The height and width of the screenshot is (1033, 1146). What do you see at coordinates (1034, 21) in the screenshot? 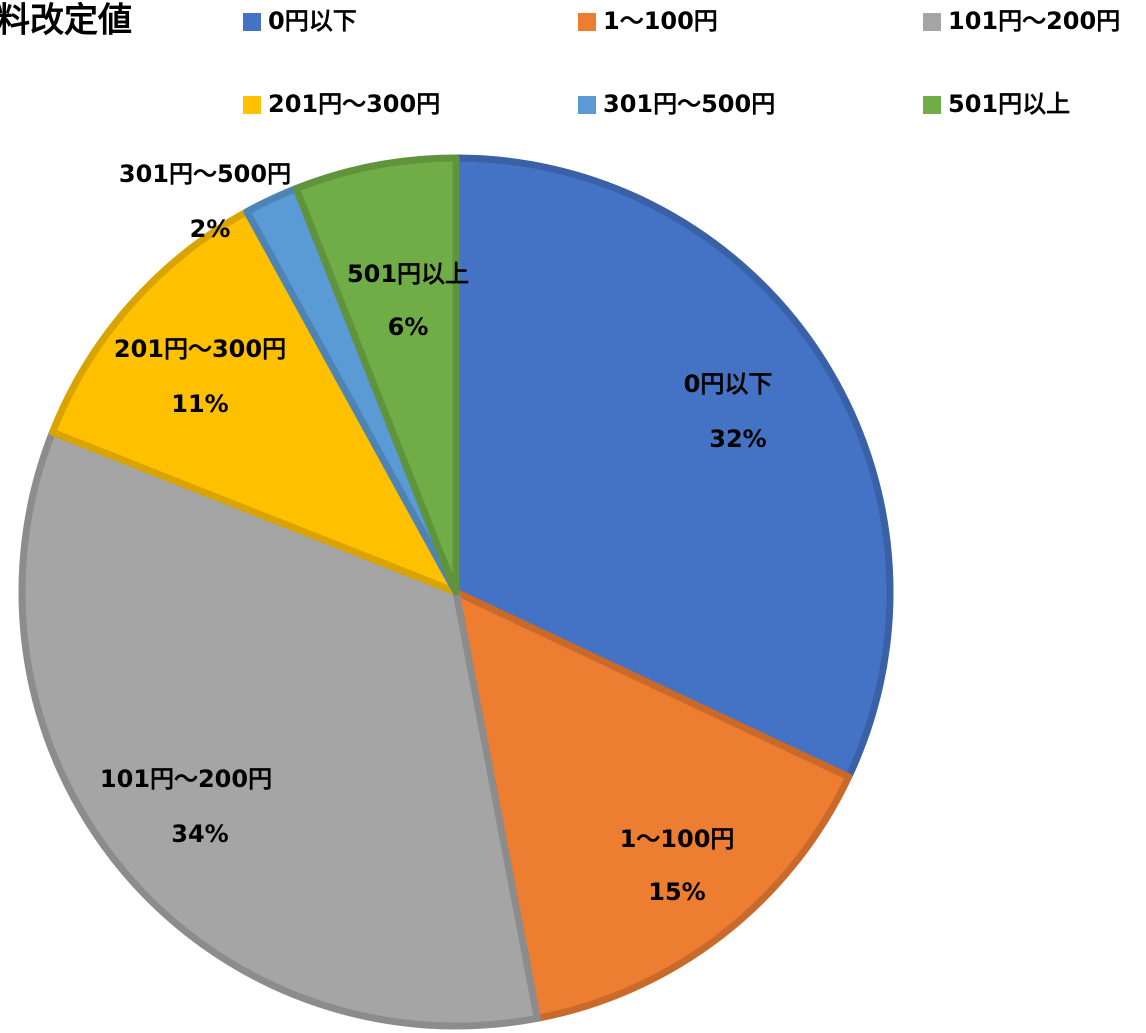
I see `legend-label: 101円～200円` at bounding box center [1034, 21].